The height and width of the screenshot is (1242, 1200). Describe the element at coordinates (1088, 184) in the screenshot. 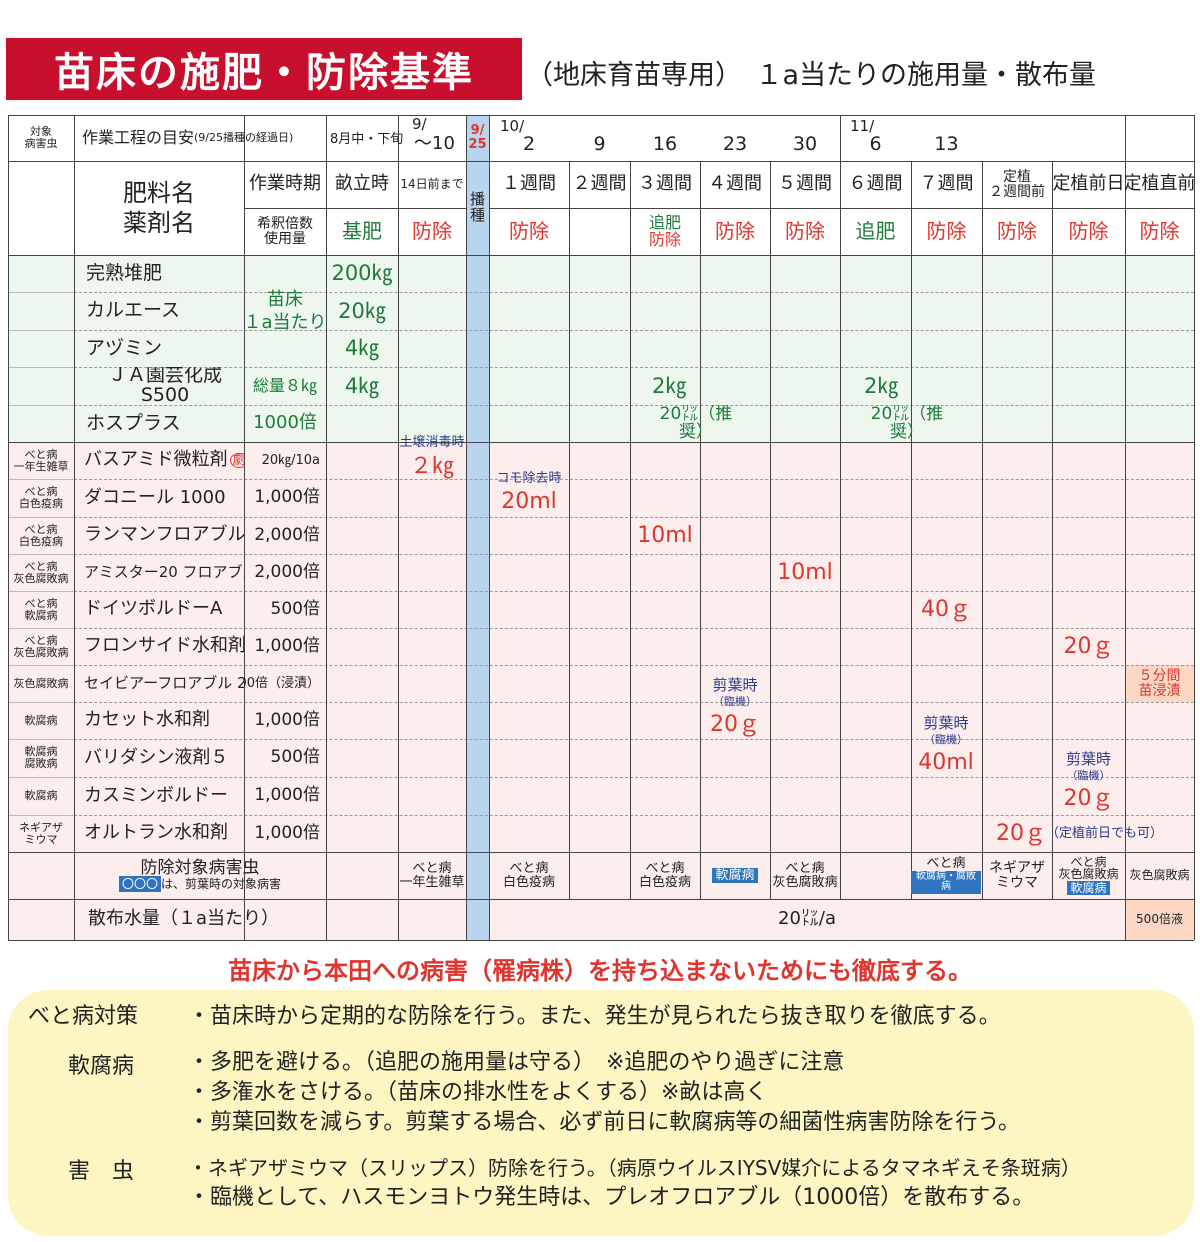

I see `stage-cell: 定植前日` at that location.